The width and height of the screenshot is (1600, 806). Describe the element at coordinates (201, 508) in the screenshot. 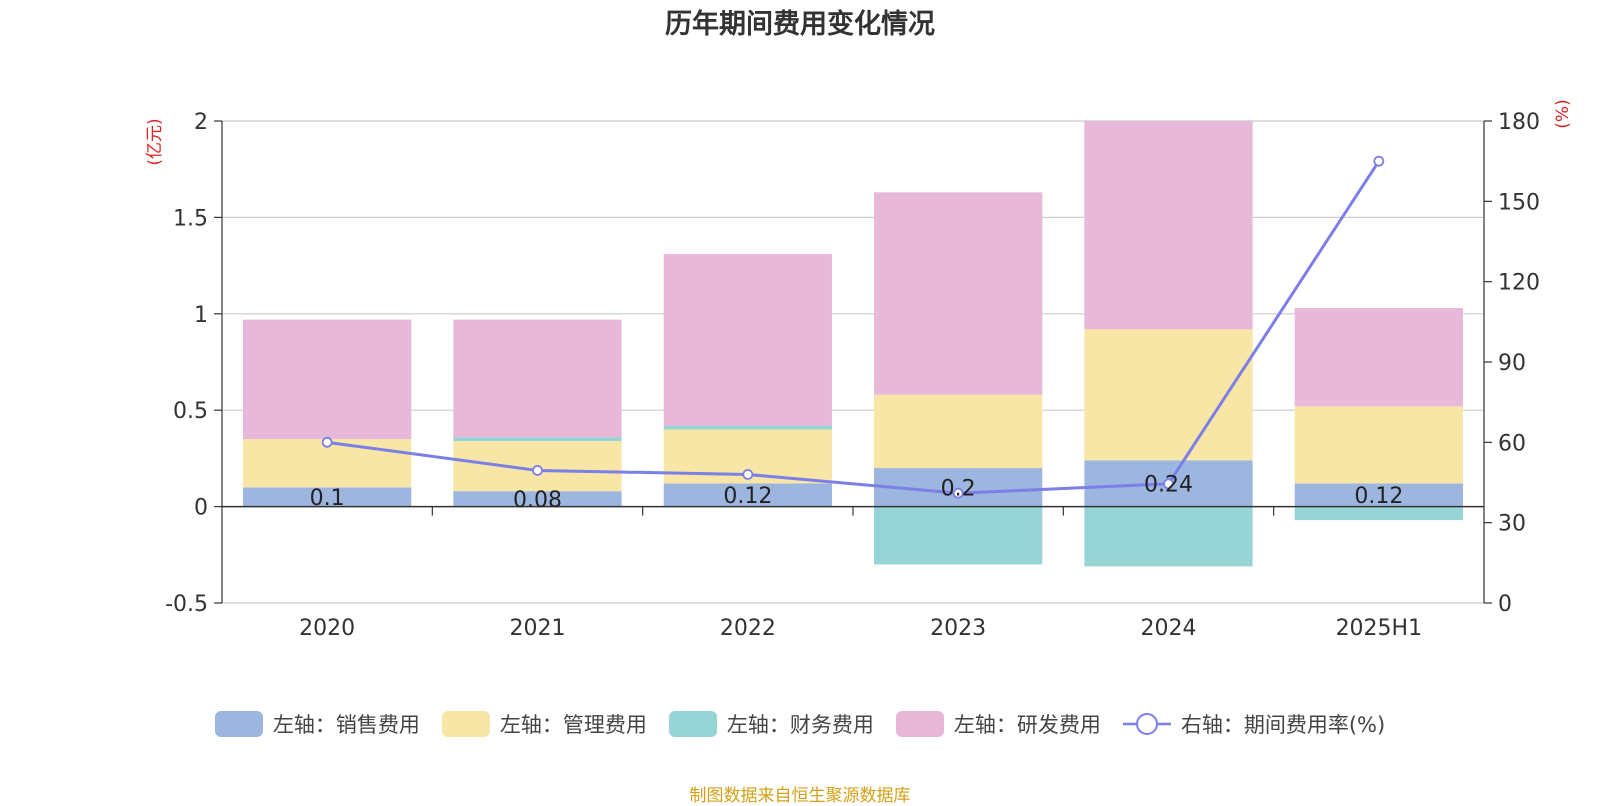

I see `left-tick-label: 0` at that location.